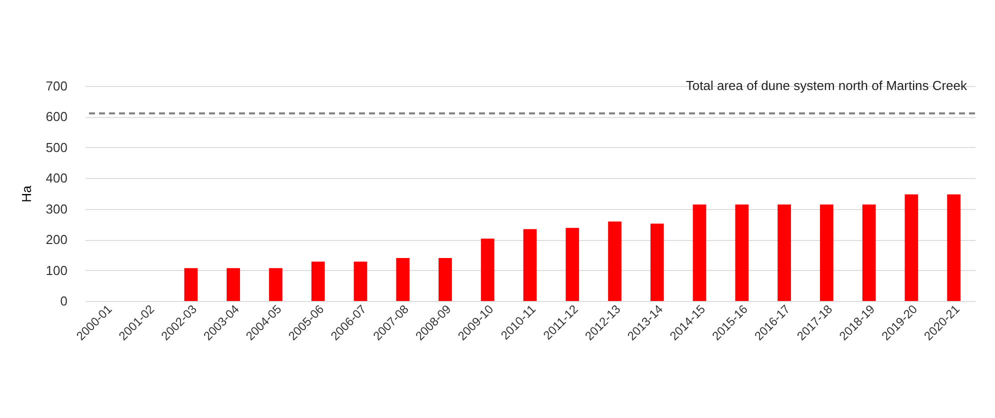  I want to click on y-tick-label: 700, so click(57, 86).